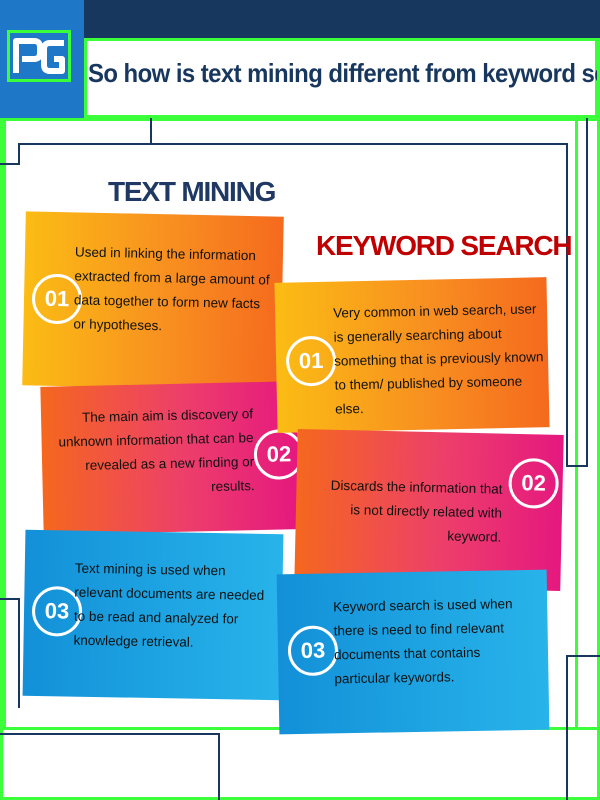 This screenshot has height=800, width=600. What do you see at coordinates (300, 19) in the screenshot?
I see `top-bar` at bounding box center [300, 19].